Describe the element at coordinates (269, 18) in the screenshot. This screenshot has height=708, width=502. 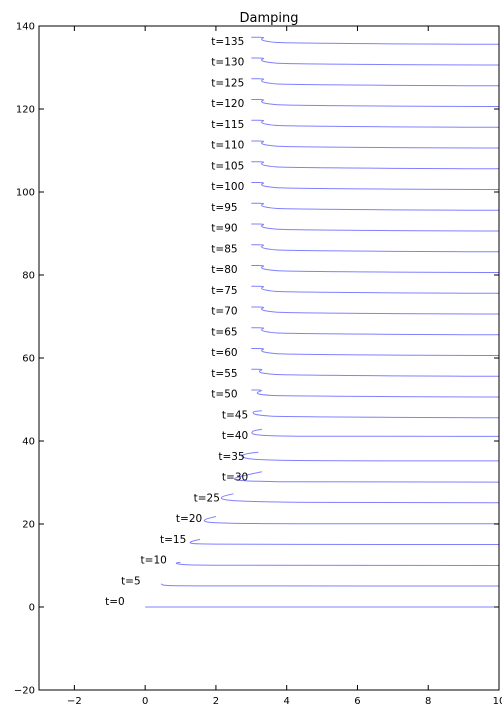
I see `chart-title: Damping` at that location.